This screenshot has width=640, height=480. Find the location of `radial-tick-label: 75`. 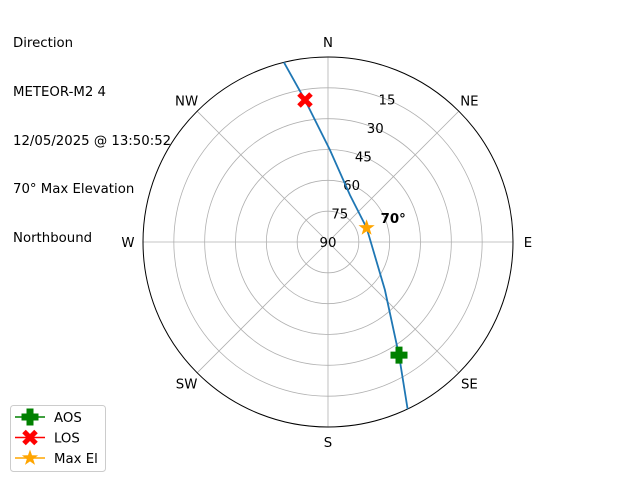

radial-tick-label: 75 is located at coordinates (339, 215).